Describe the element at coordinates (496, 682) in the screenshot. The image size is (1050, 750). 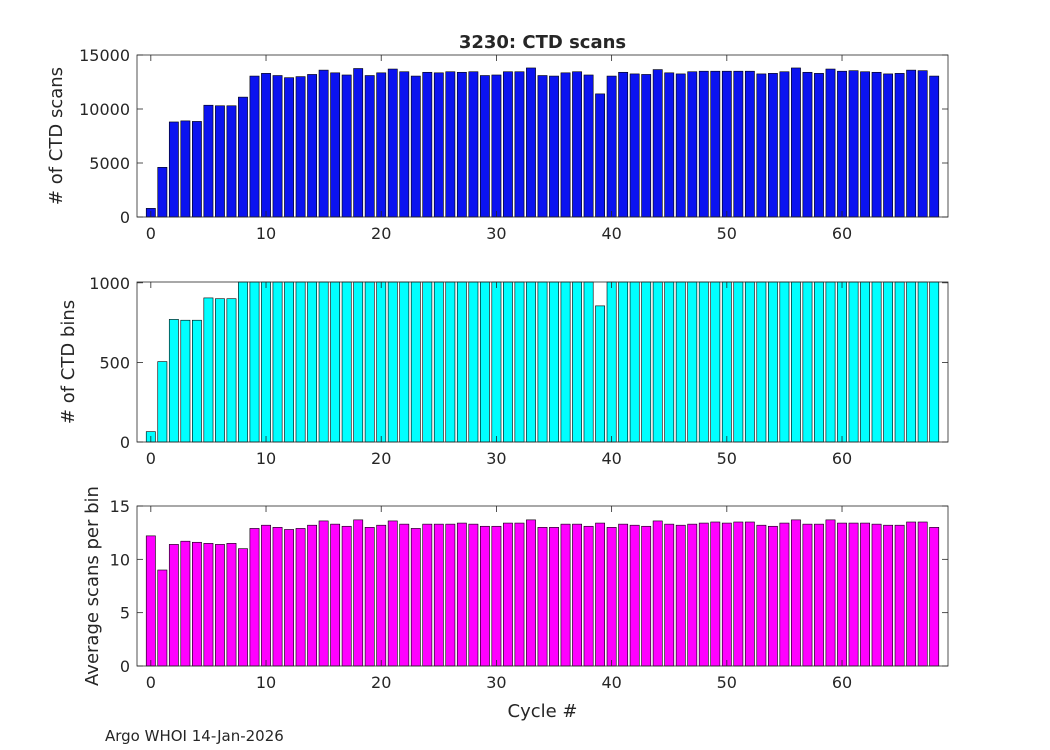
I see `x-tick-label: 30` at that location.